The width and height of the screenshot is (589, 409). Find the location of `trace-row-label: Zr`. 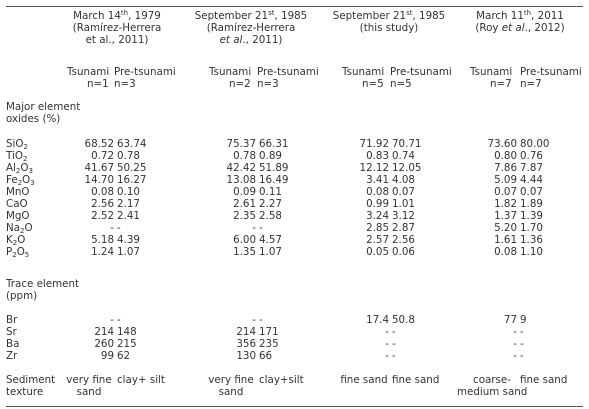

trace-row-label: Zr is located at coordinates (12, 356).